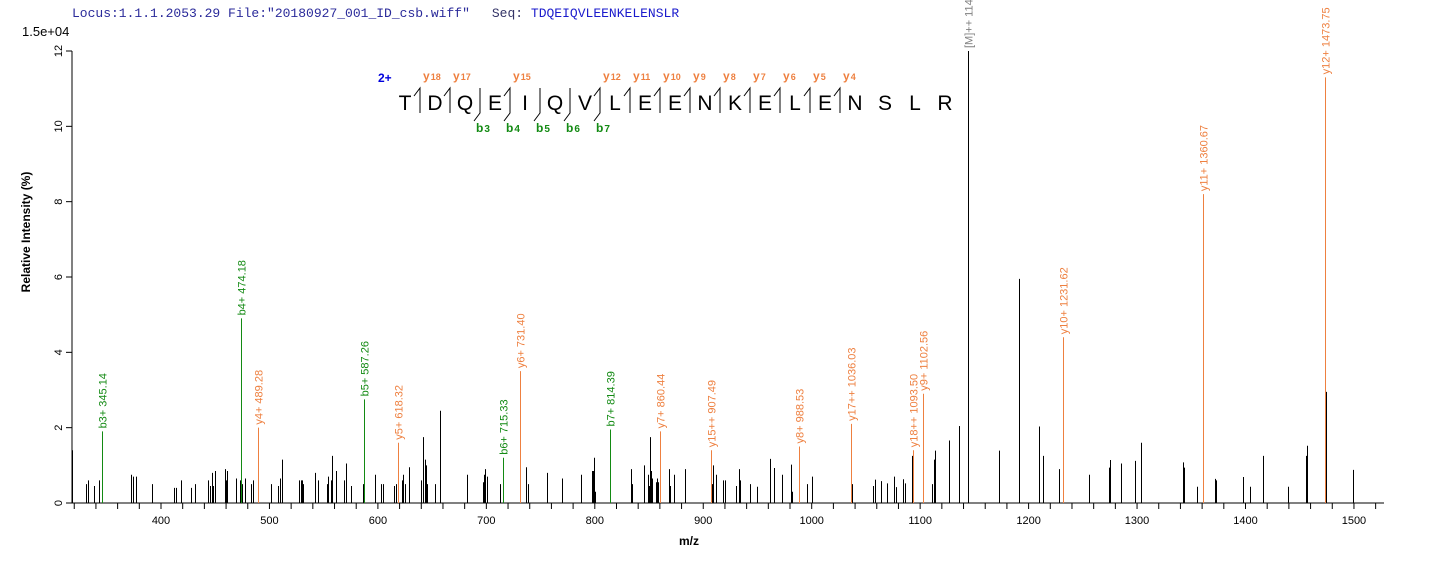 The image size is (1436, 562). What do you see at coordinates (161, 521) in the screenshot?
I see `x-tick-label: 400` at bounding box center [161, 521].